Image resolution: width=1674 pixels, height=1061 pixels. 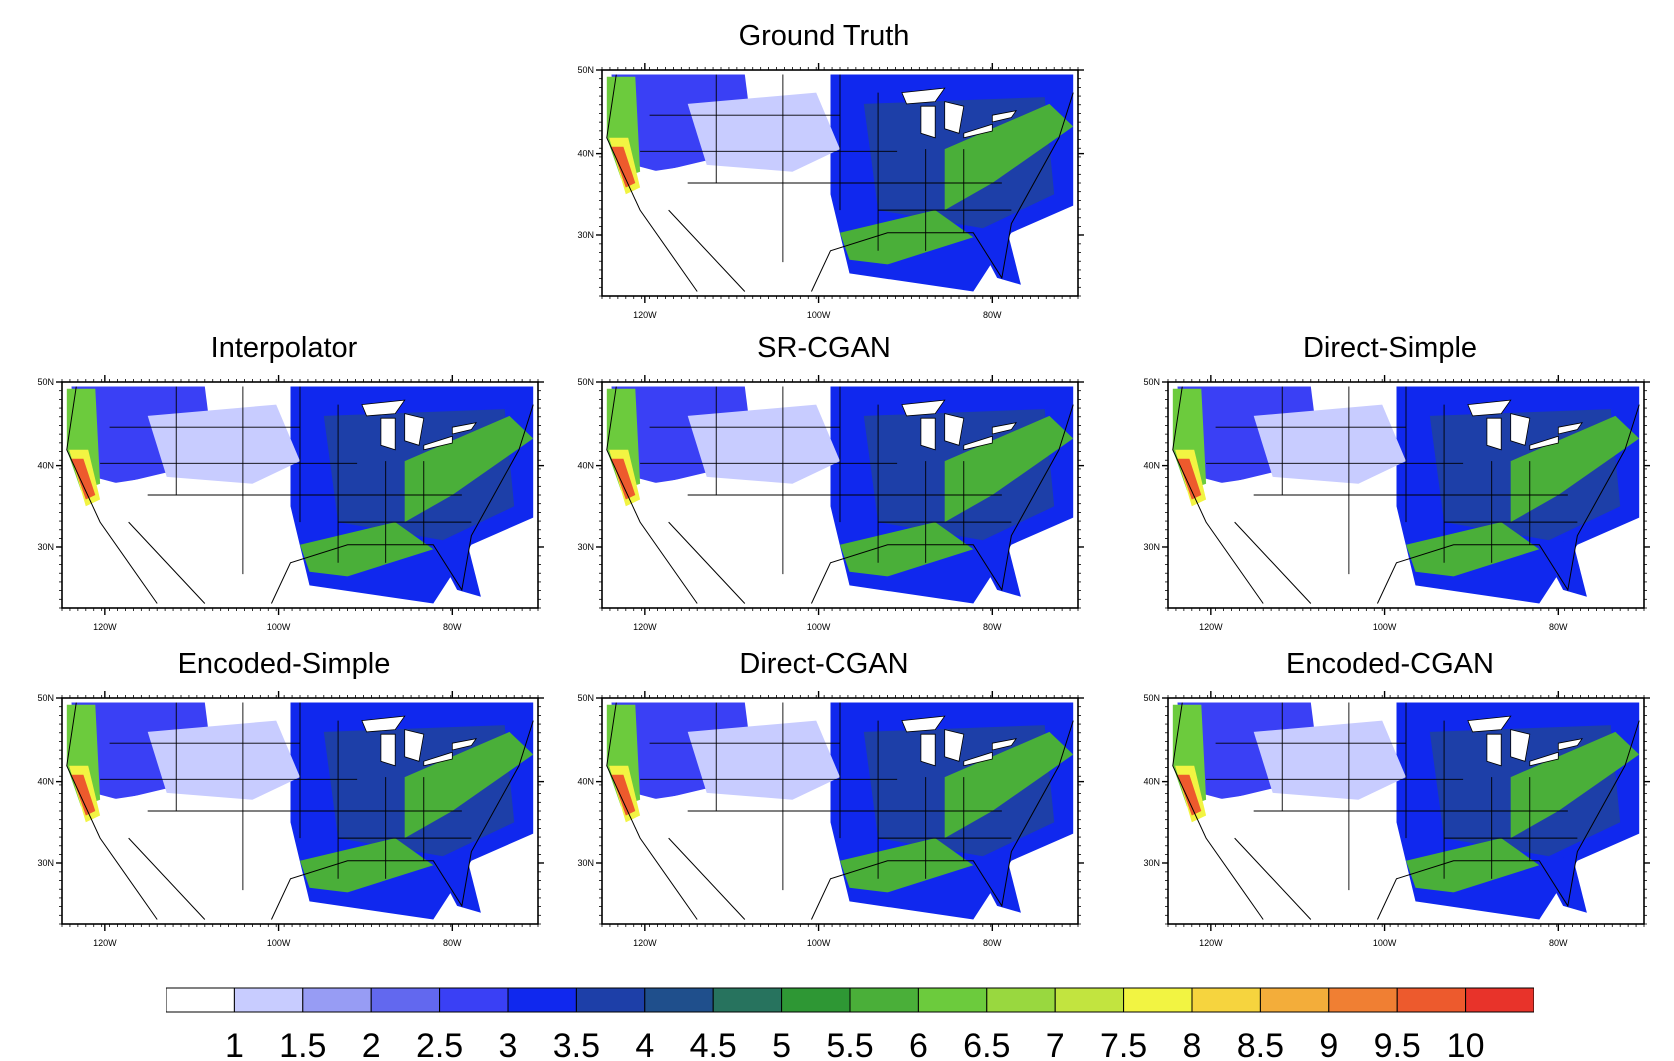 What do you see at coordinates (1397, 1044) in the screenshot?
I see `colorbar-label: 9.5` at bounding box center [1397, 1044].